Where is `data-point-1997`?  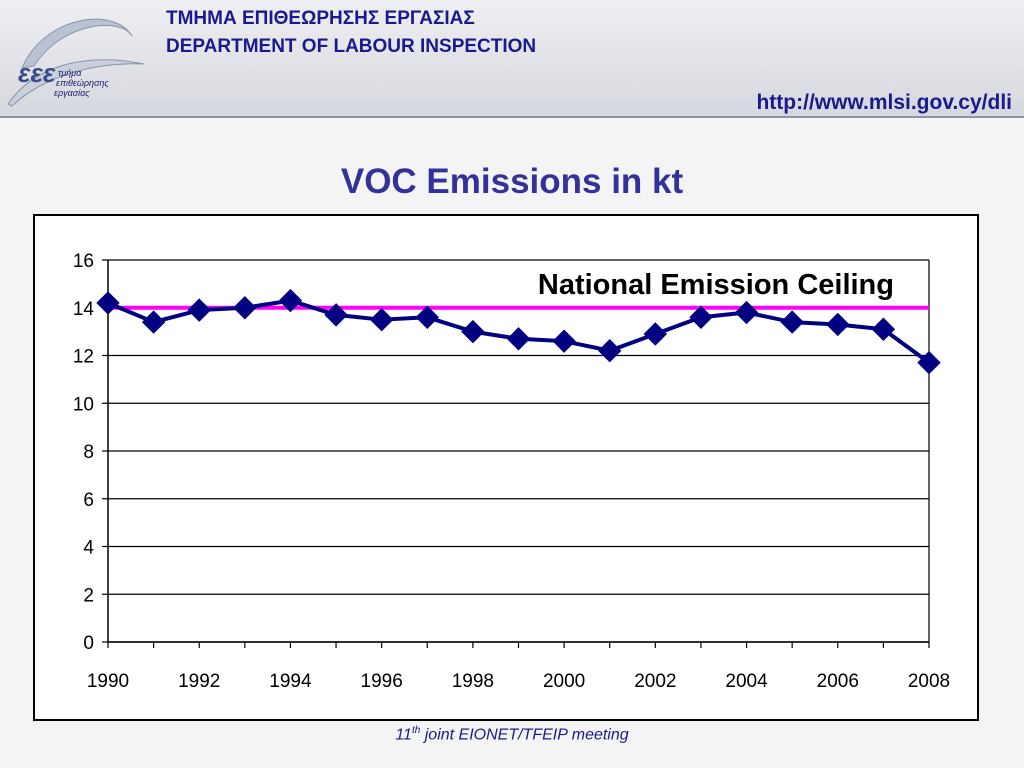 data-point-1997 is located at coordinates (427, 317).